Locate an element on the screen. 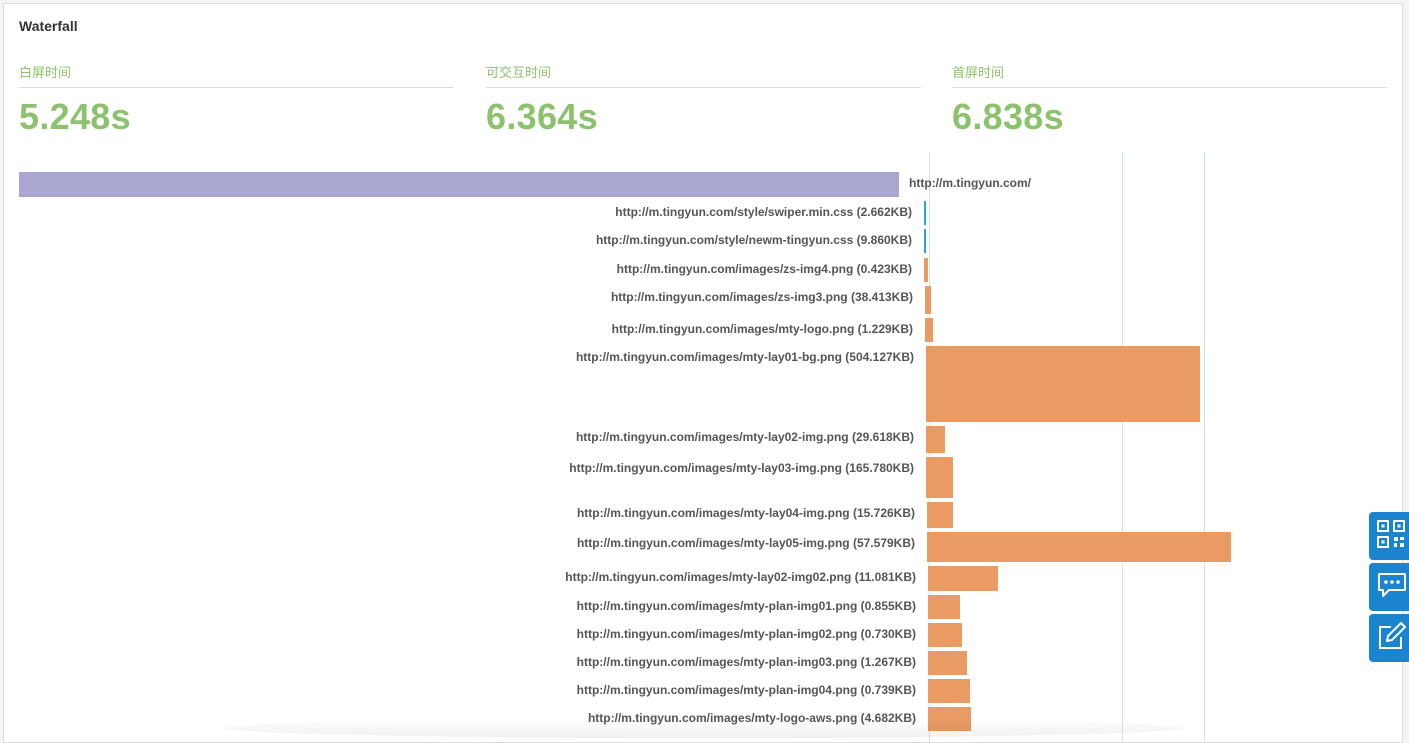 The width and height of the screenshot is (1409, 743). qrcode-button is located at coordinates (1389, 536).